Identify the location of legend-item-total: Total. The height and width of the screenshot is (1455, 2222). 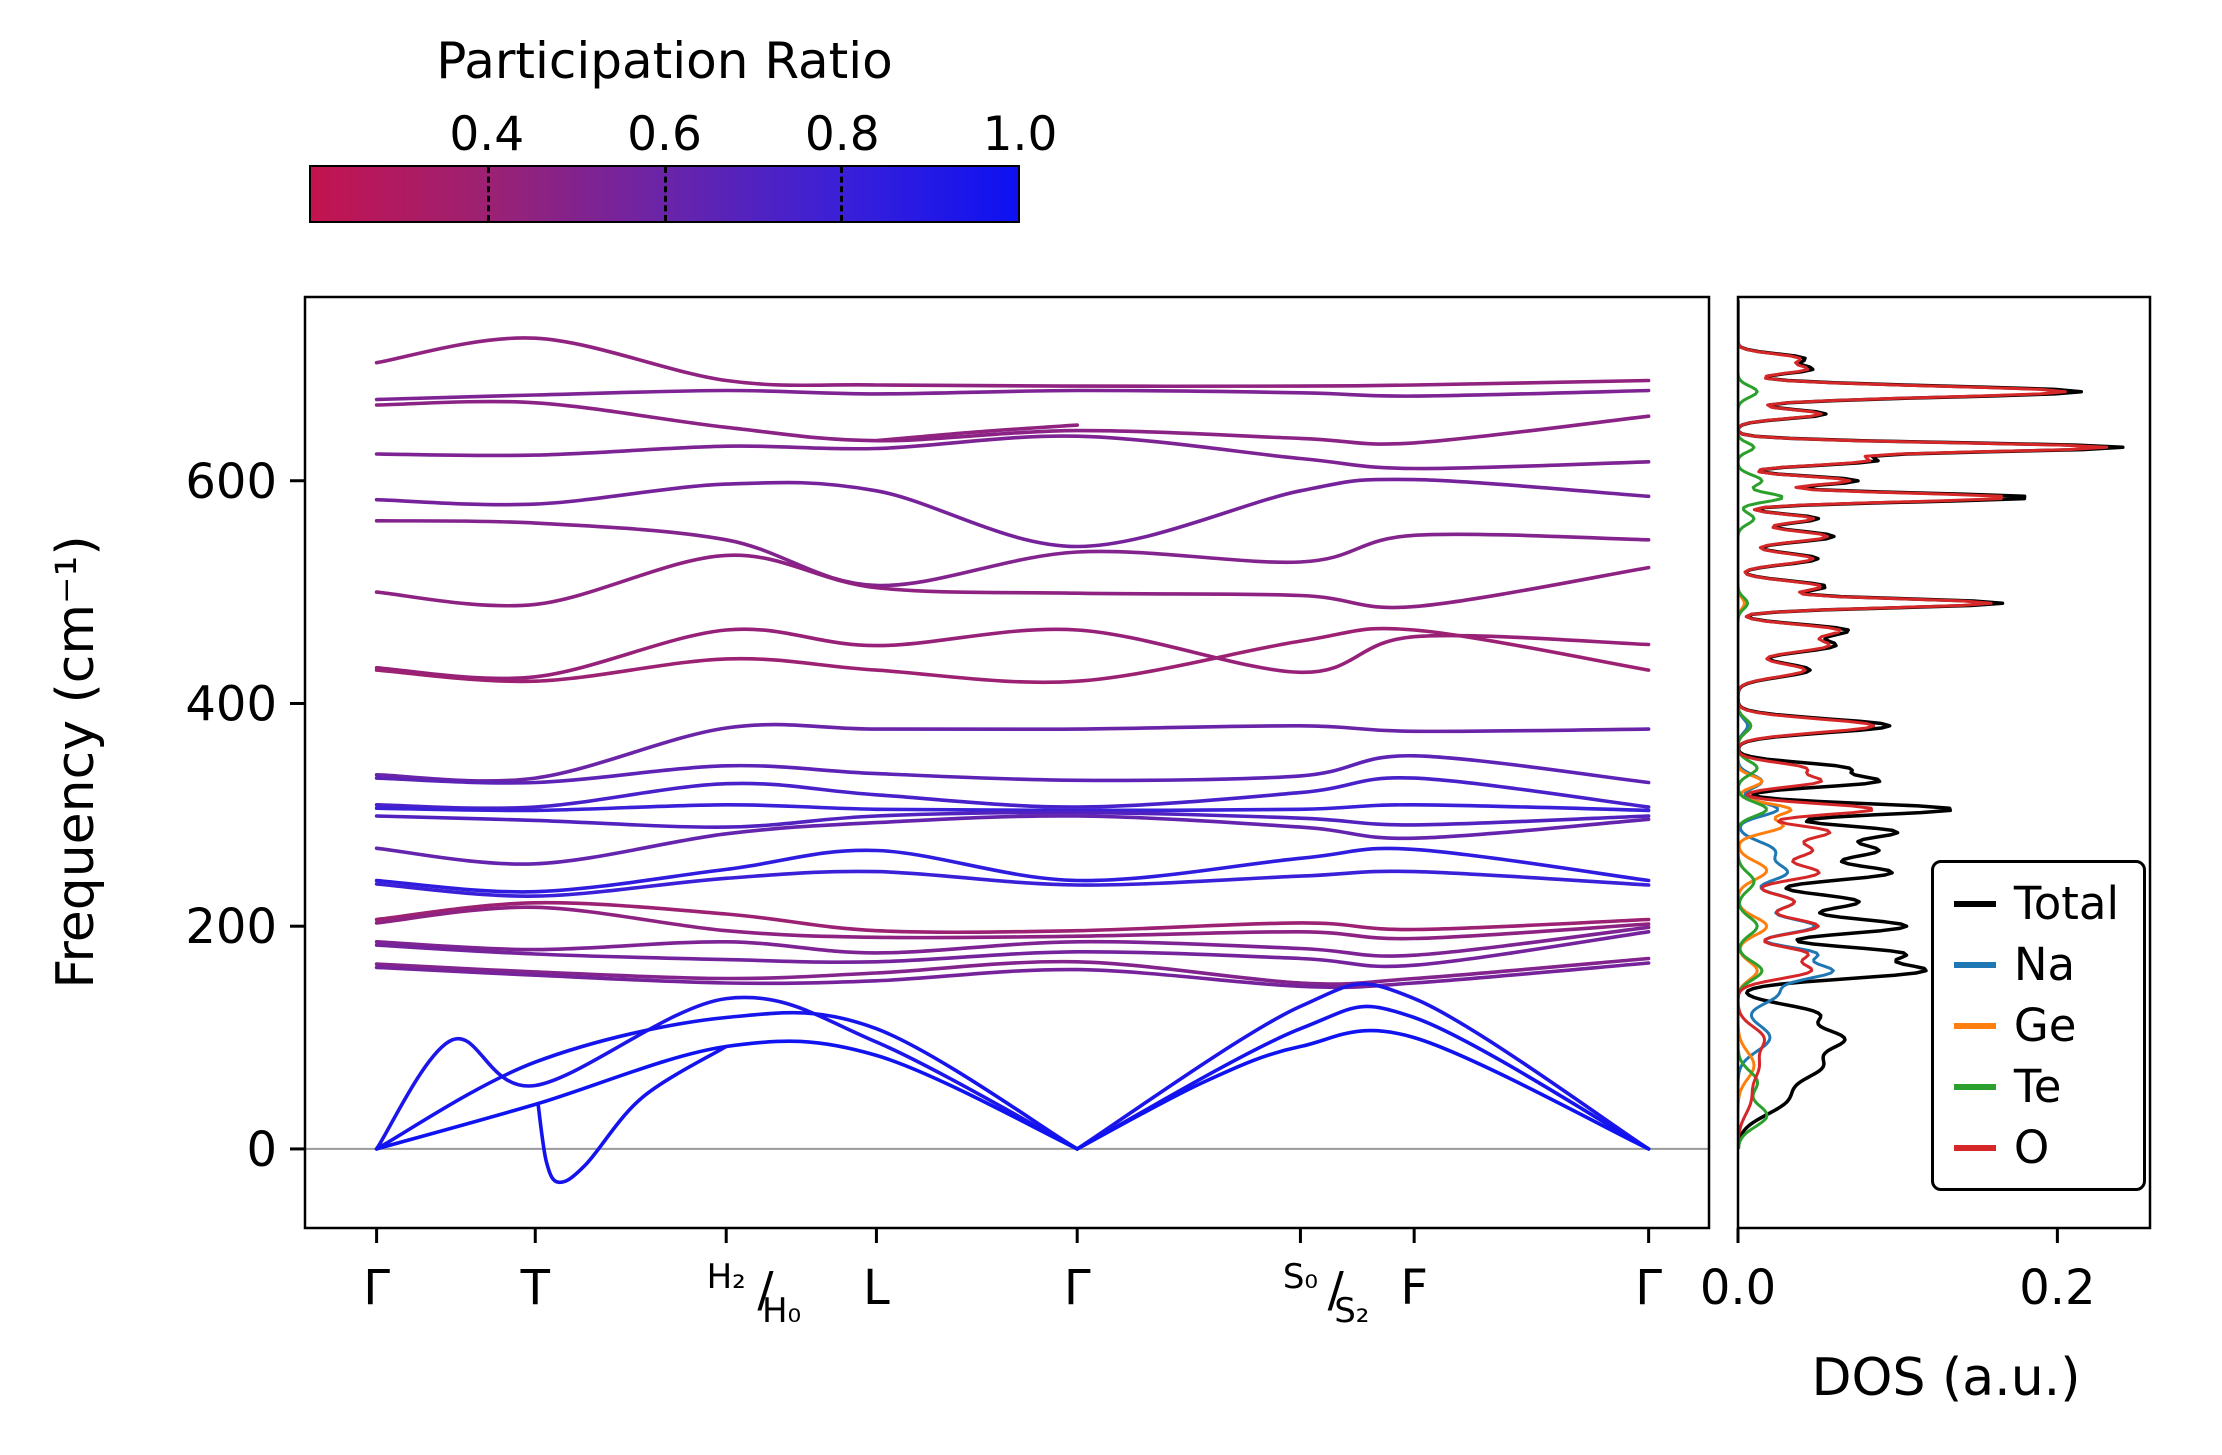
(2036, 903).